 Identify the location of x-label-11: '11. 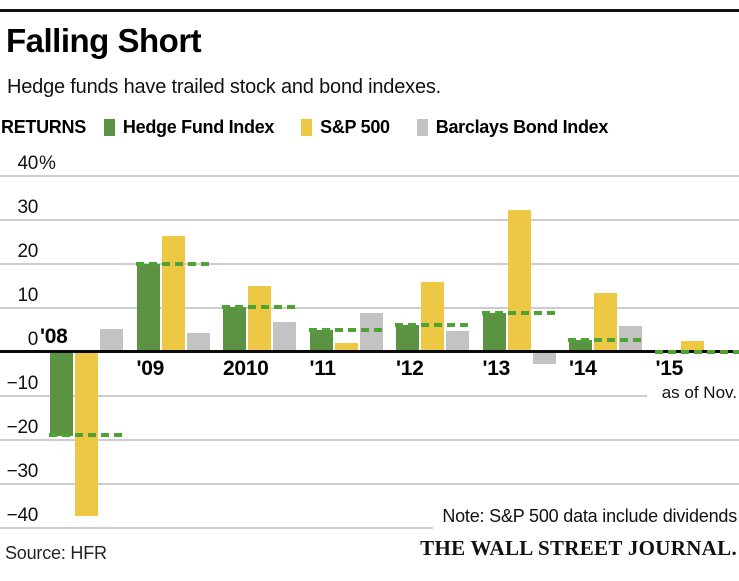
(323, 368).